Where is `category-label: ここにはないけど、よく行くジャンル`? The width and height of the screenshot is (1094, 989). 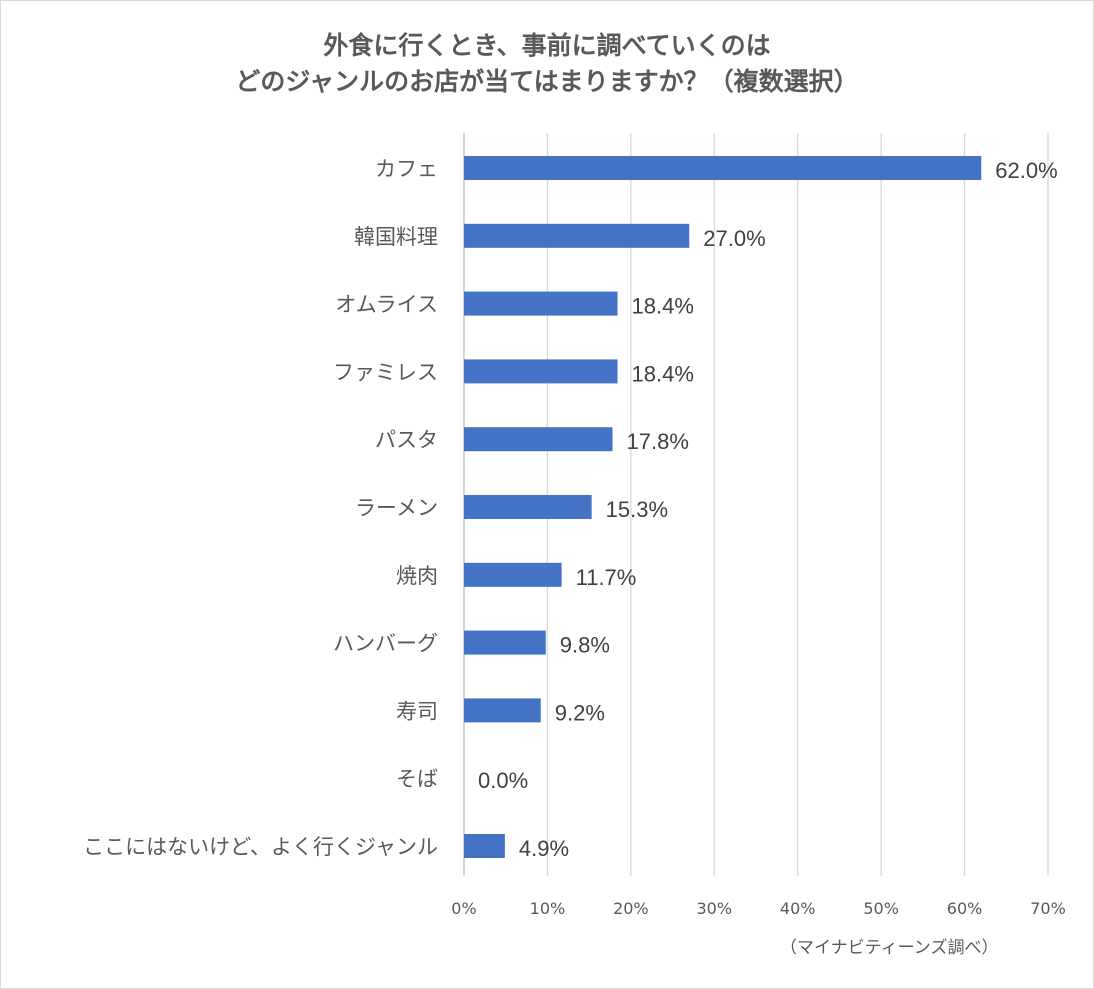 category-label: ここにはないけど、よく行くジャンル is located at coordinates (260, 847).